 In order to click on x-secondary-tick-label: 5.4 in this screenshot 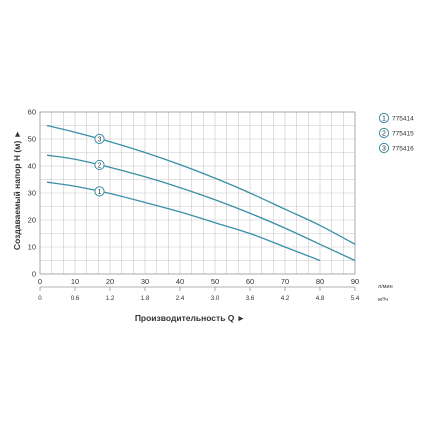, I will do `click(355, 298)`.